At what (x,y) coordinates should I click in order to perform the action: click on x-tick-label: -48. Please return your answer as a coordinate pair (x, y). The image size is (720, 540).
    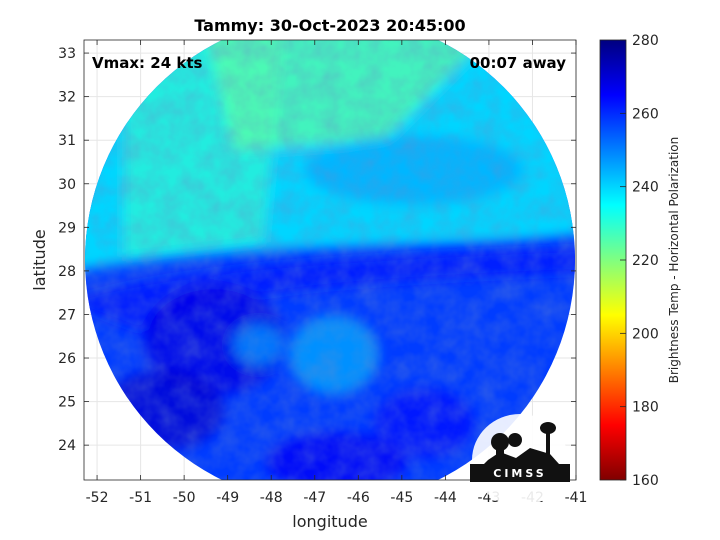
    Looking at the image, I should click on (271, 498).